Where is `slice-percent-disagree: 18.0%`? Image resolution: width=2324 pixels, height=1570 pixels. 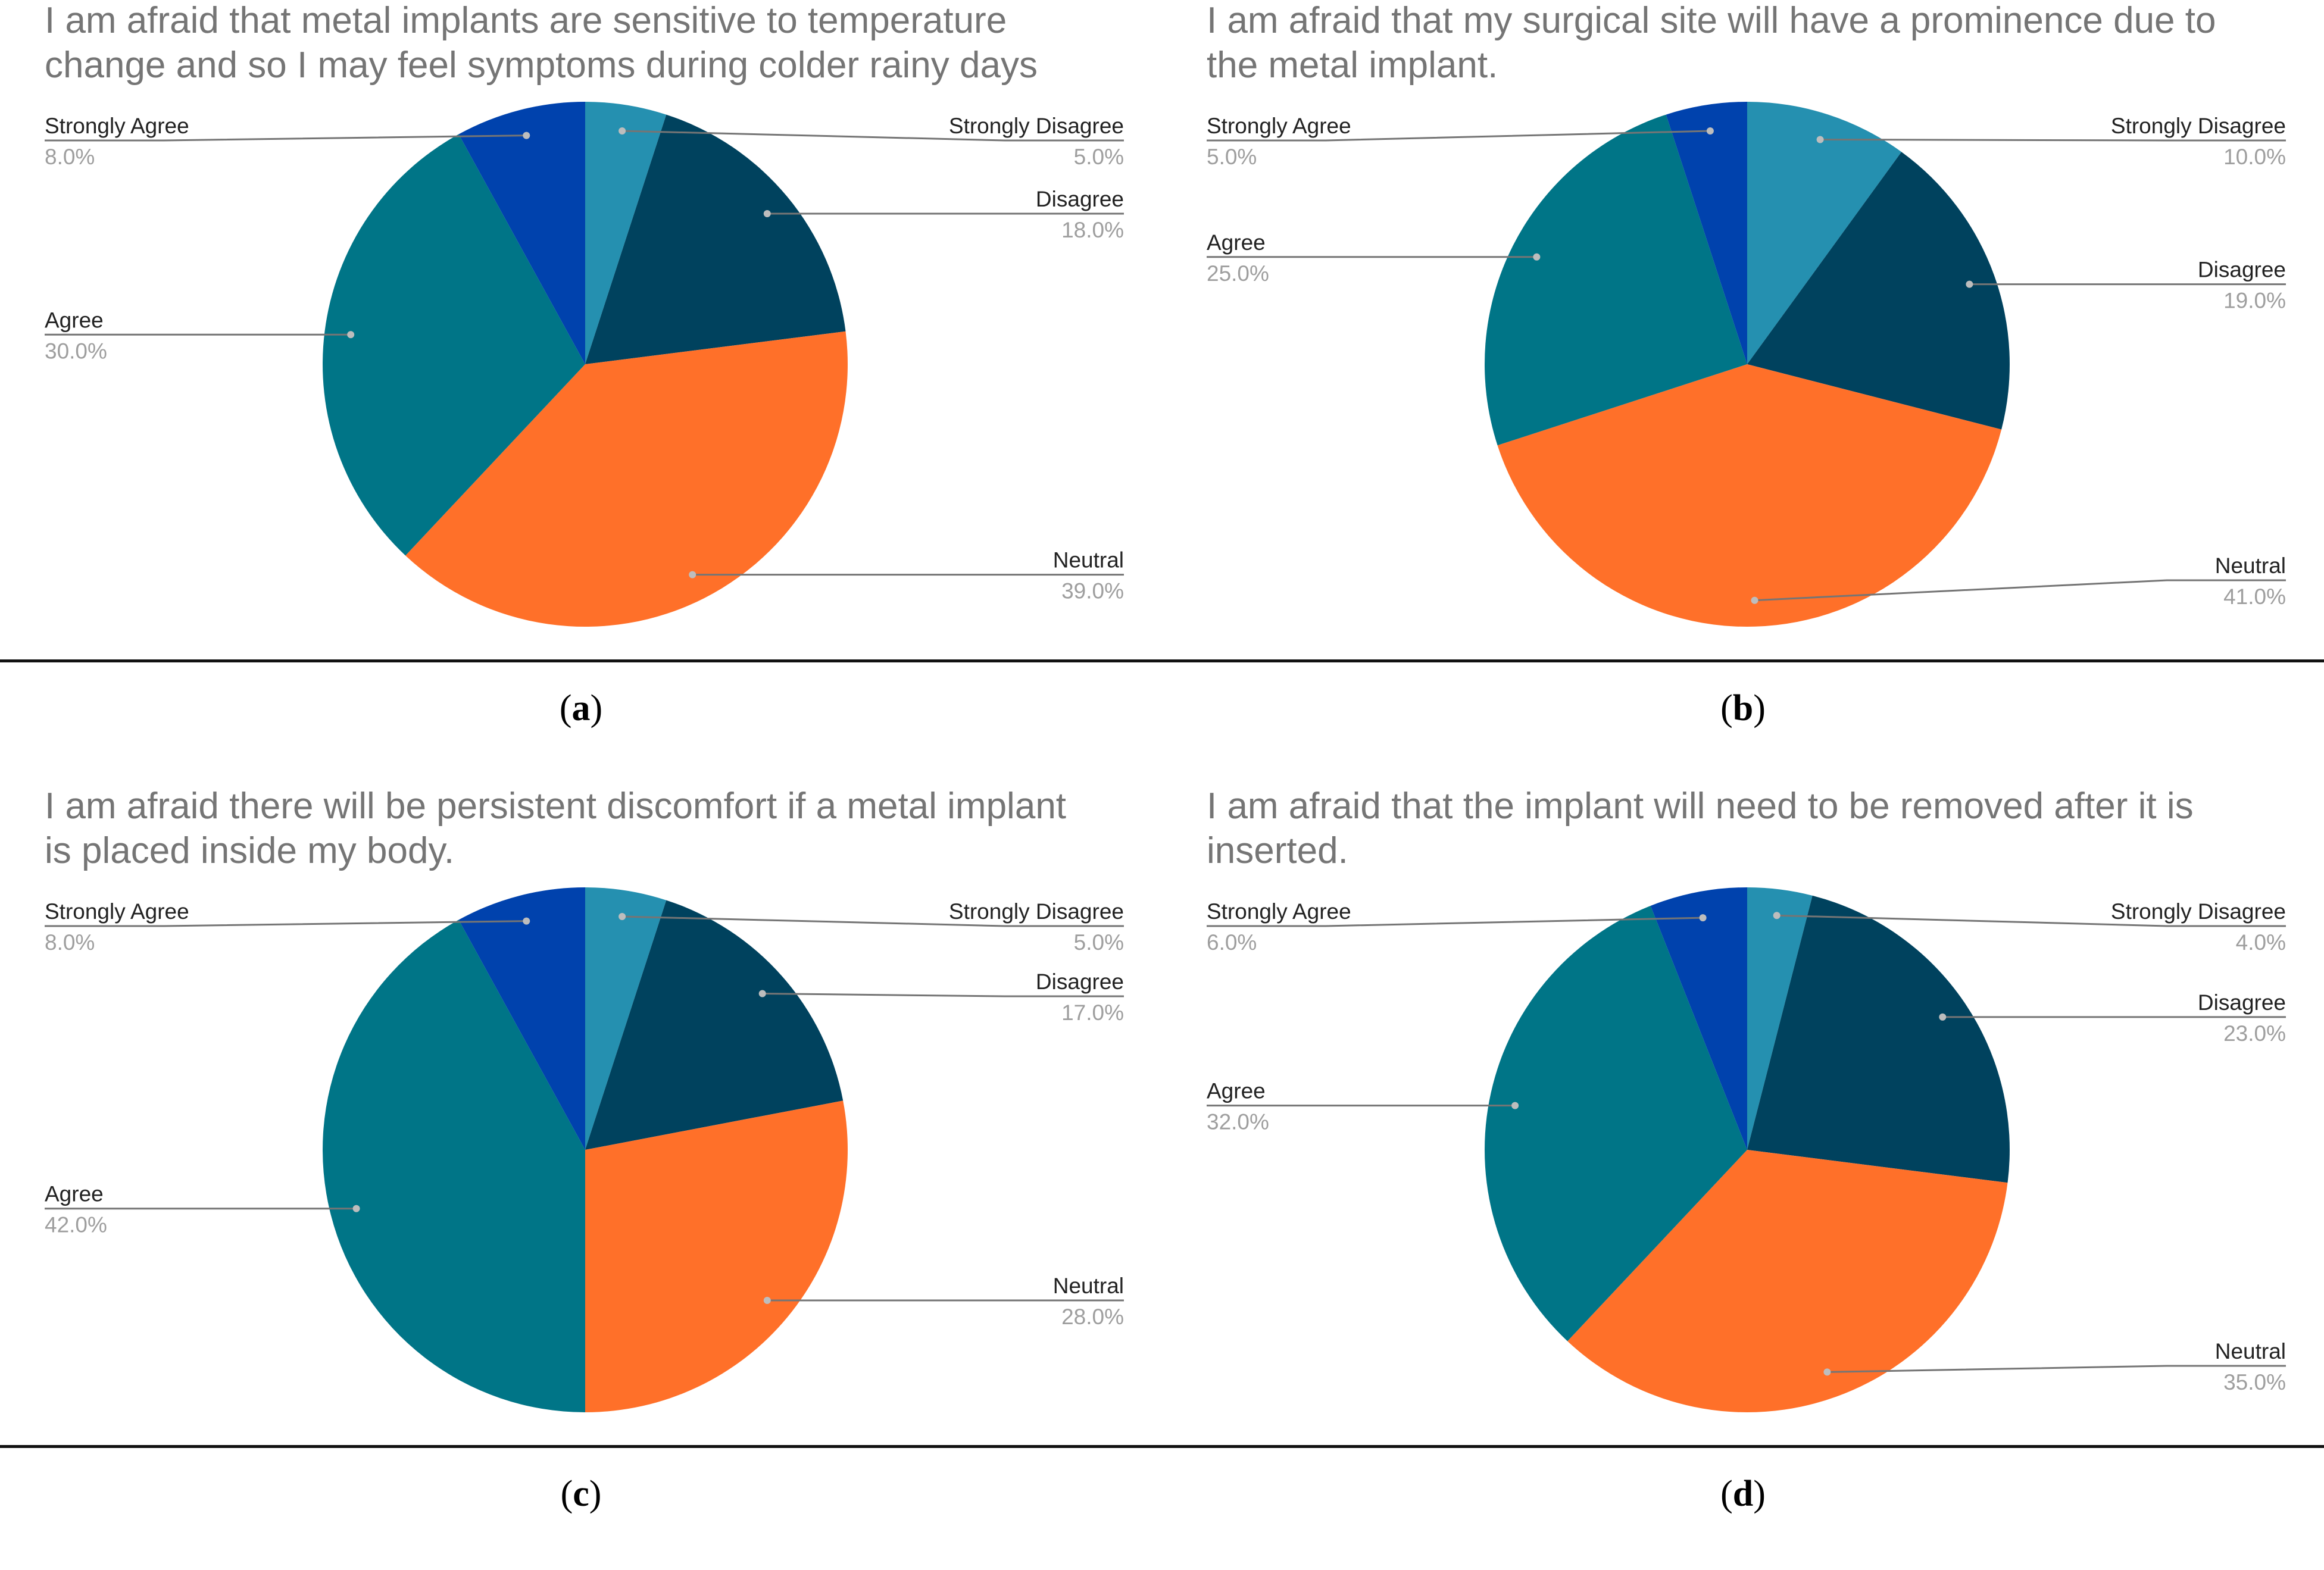 slice-percent-disagree: 18.0% is located at coordinates (1092, 230).